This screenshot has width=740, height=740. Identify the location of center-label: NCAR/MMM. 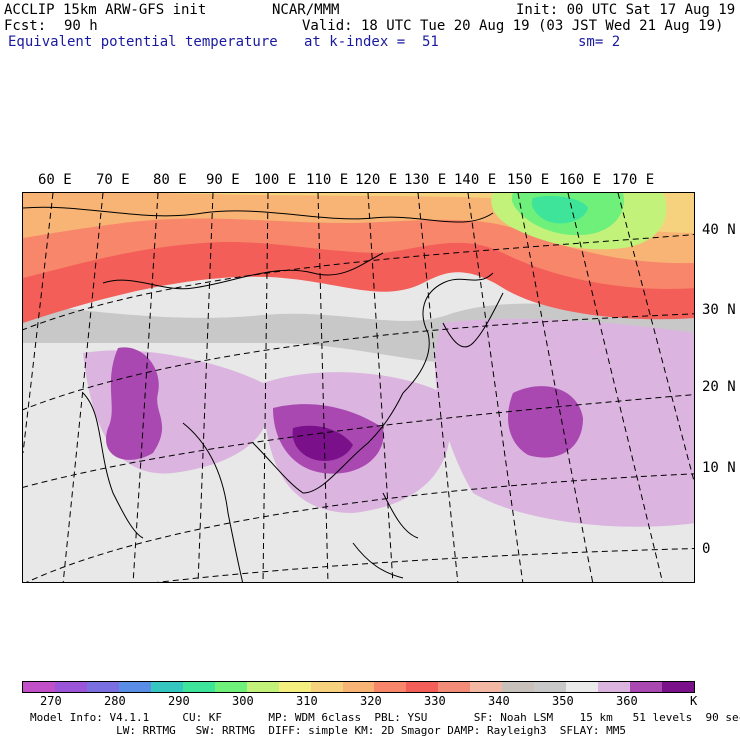
(306, 10).